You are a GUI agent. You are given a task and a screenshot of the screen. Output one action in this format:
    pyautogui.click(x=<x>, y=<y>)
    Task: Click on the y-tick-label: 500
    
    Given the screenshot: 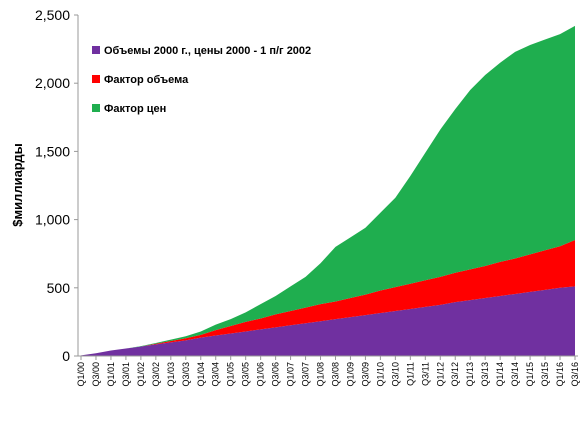 What is the action you would take?
    pyautogui.click(x=59, y=288)
    